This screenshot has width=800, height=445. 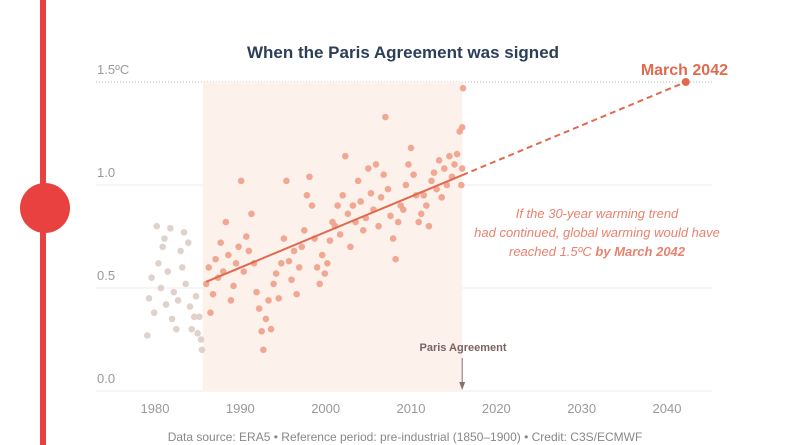 I want to click on annotation-line-2: had continued, global warming would have, so click(x=597, y=232).